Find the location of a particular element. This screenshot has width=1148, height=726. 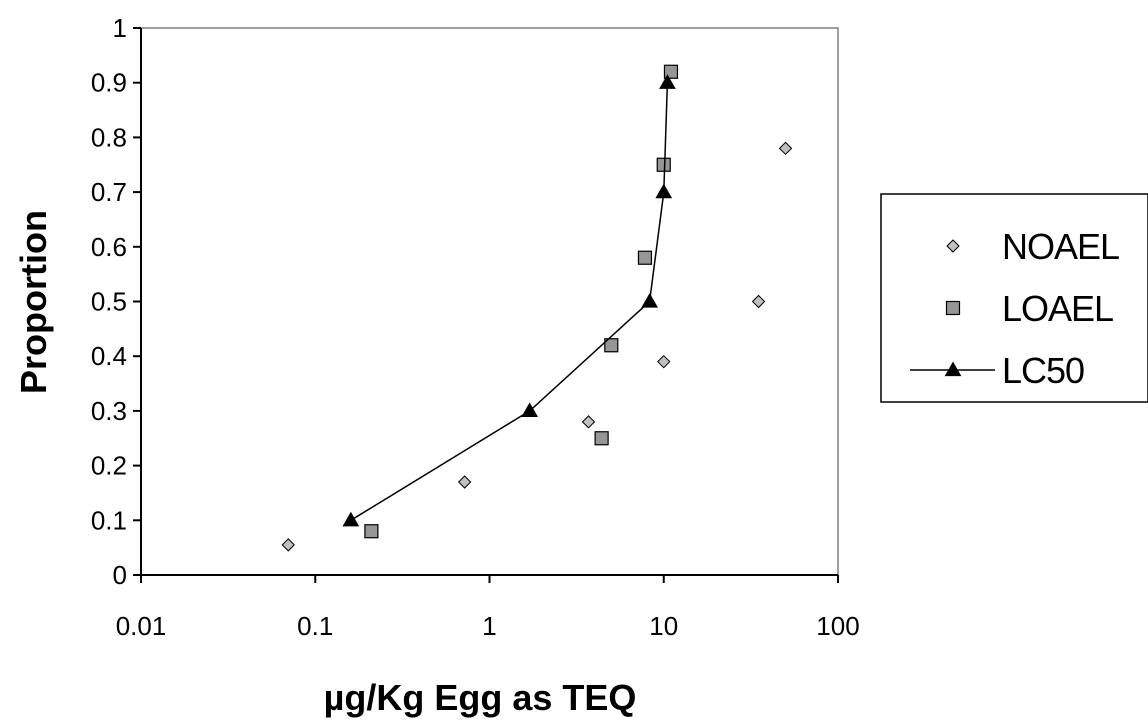

y-tick-label: 0.6 is located at coordinates (109, 247).